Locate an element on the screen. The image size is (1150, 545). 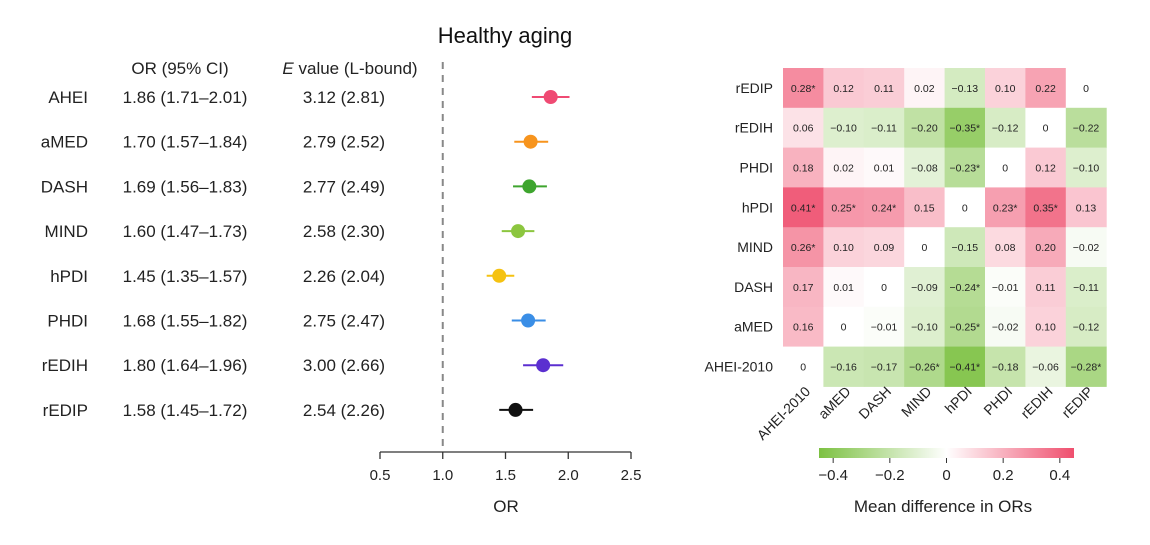
heatmap-col-label: DASH is located at coordinates (874, 402).